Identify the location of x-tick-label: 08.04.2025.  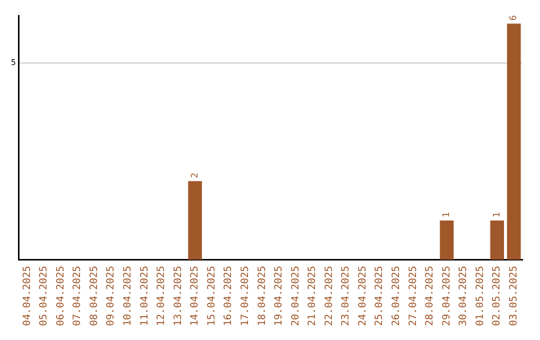
(94, 296).